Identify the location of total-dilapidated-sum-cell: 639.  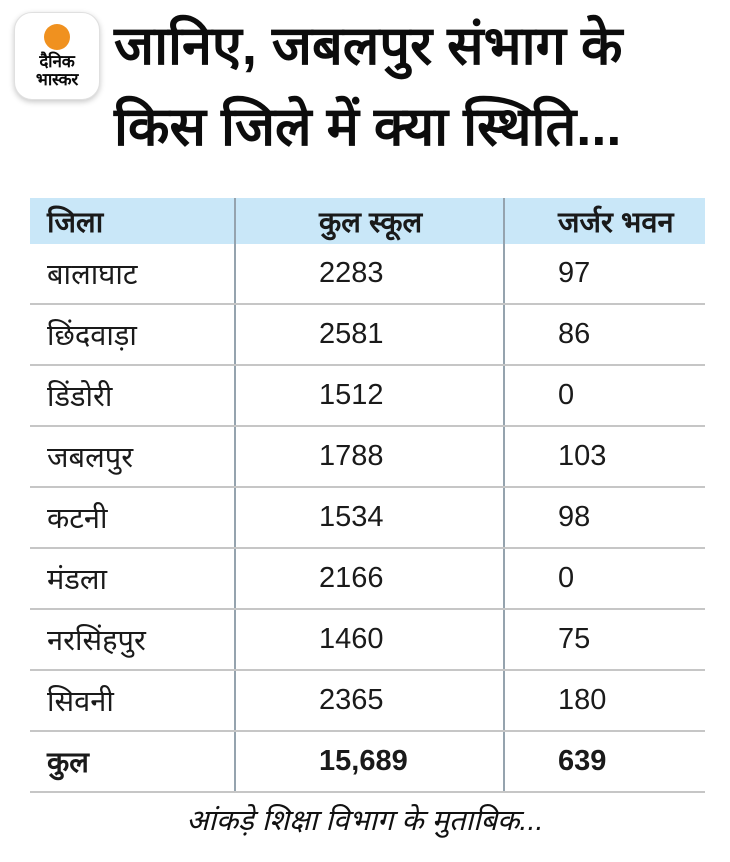
(604, 761).